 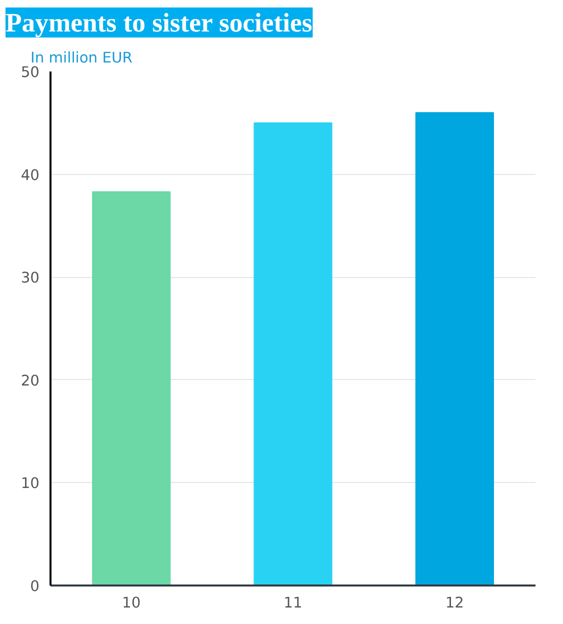 What do you see at coordinates (293, 603) in the screenshot?
I see `x-tick-label: 11` at bounding box center [293, 603].